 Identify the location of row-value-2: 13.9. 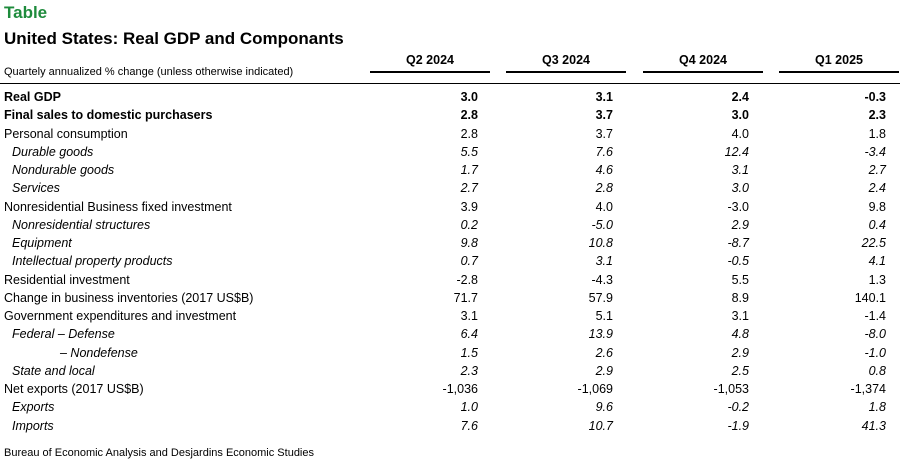
(600, 334).